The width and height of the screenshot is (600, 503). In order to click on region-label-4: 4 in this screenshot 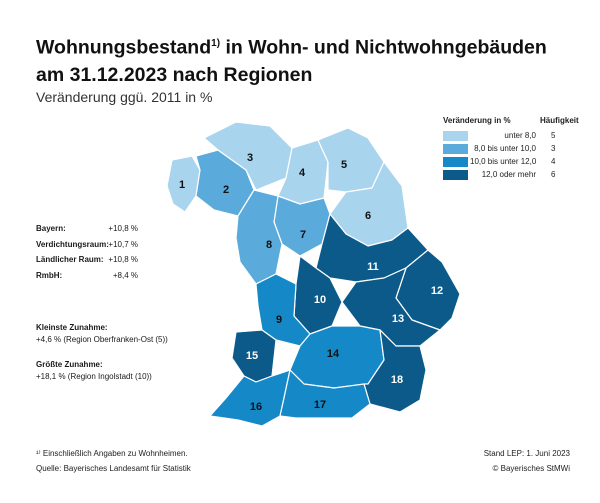, I will do `click(302, 173)`.